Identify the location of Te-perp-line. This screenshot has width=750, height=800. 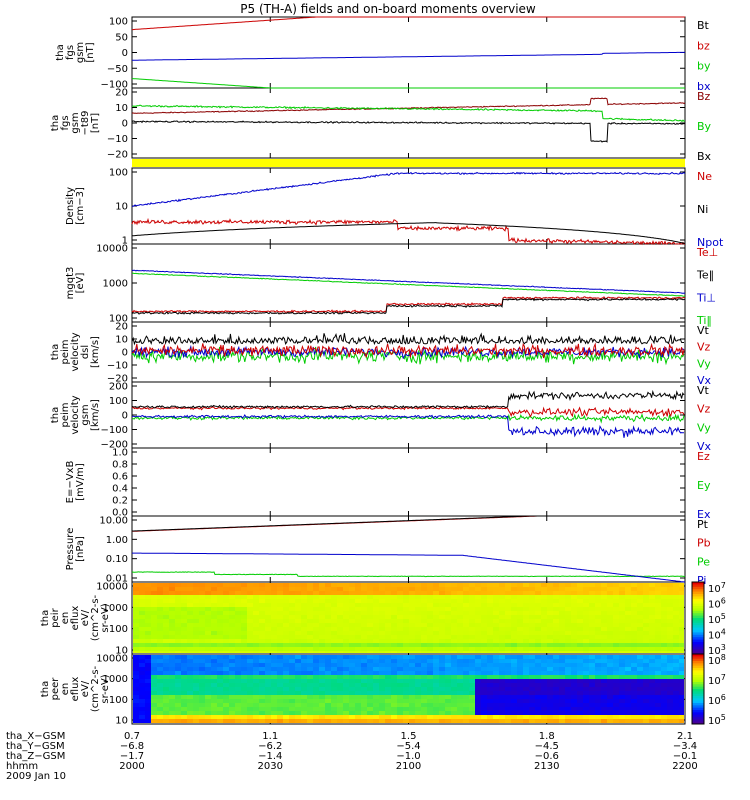
(408, 305).